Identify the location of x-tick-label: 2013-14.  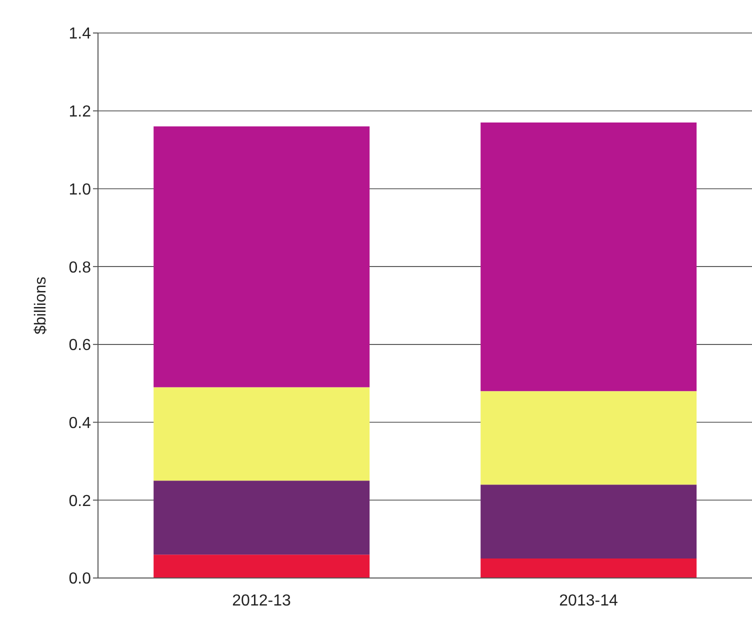
(588, 601).